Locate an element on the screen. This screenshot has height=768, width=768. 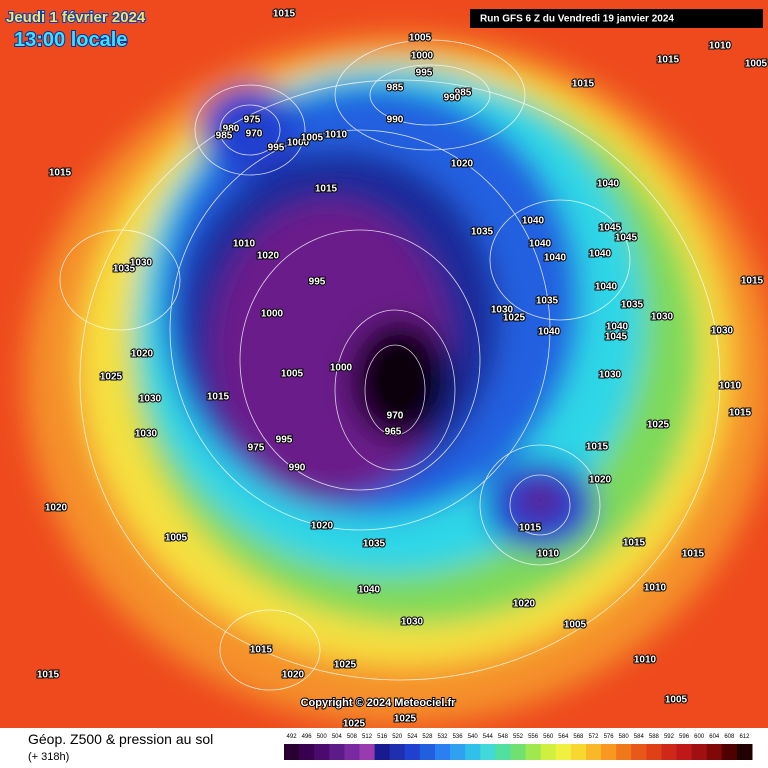
colorbar-label: 584 is located at coordinates (639, 737).